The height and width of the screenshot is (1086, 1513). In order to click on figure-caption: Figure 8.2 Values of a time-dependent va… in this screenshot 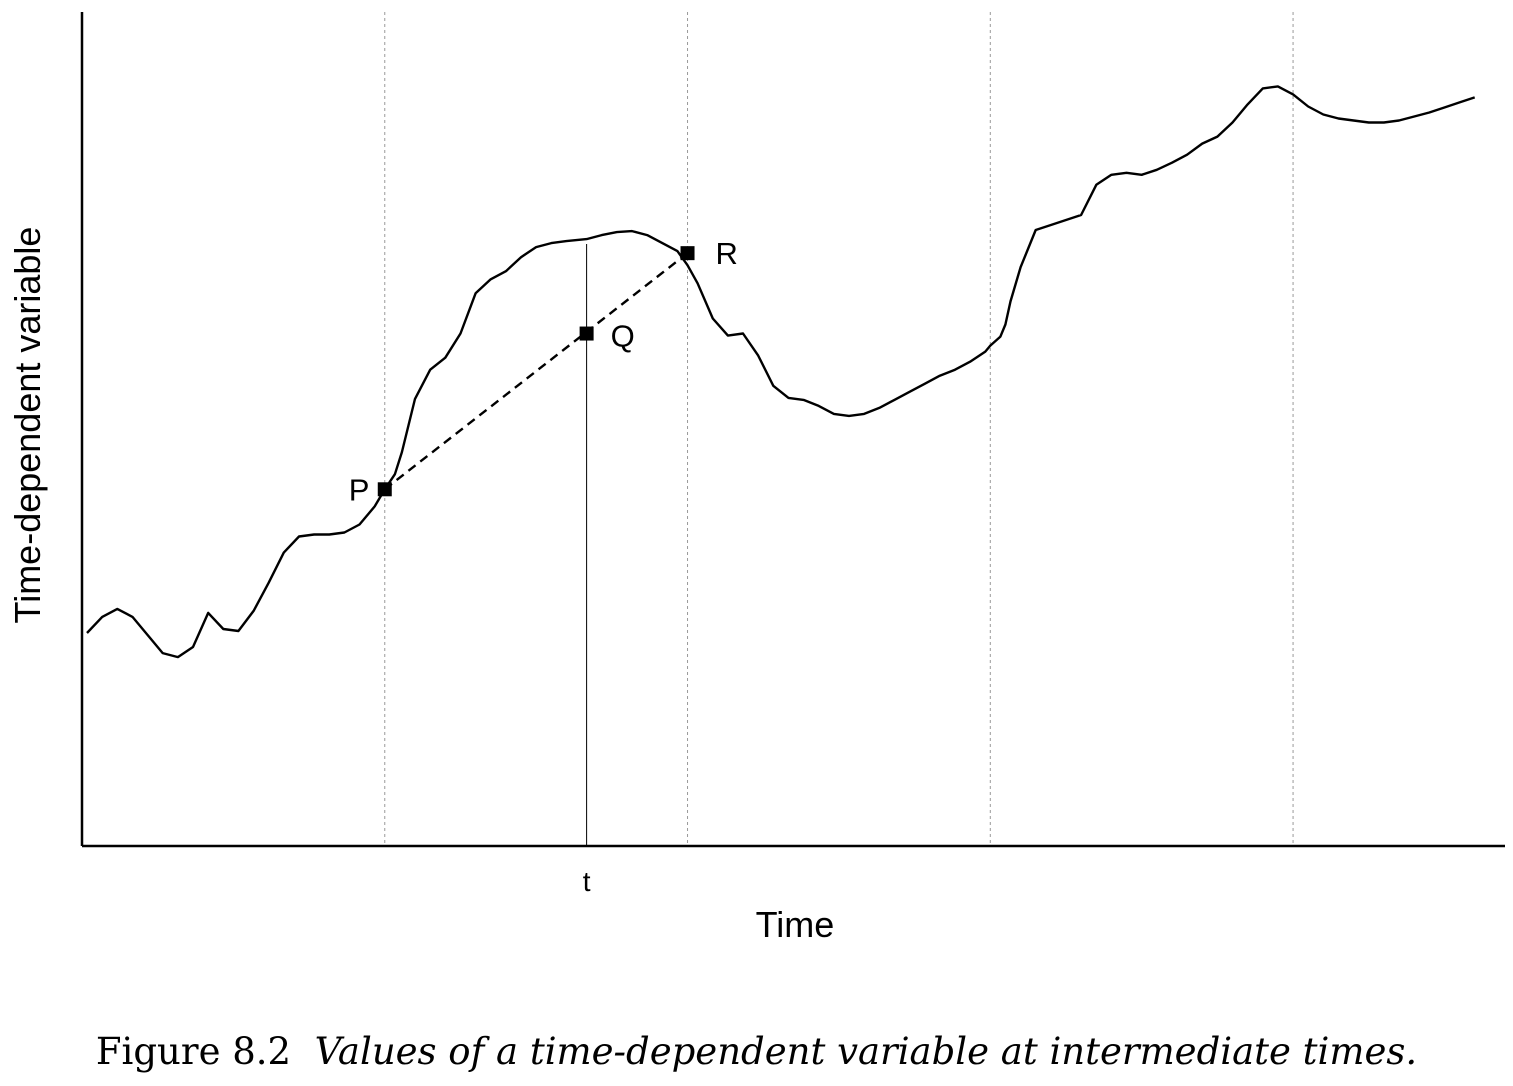, I will do `click(756, 1051)`.